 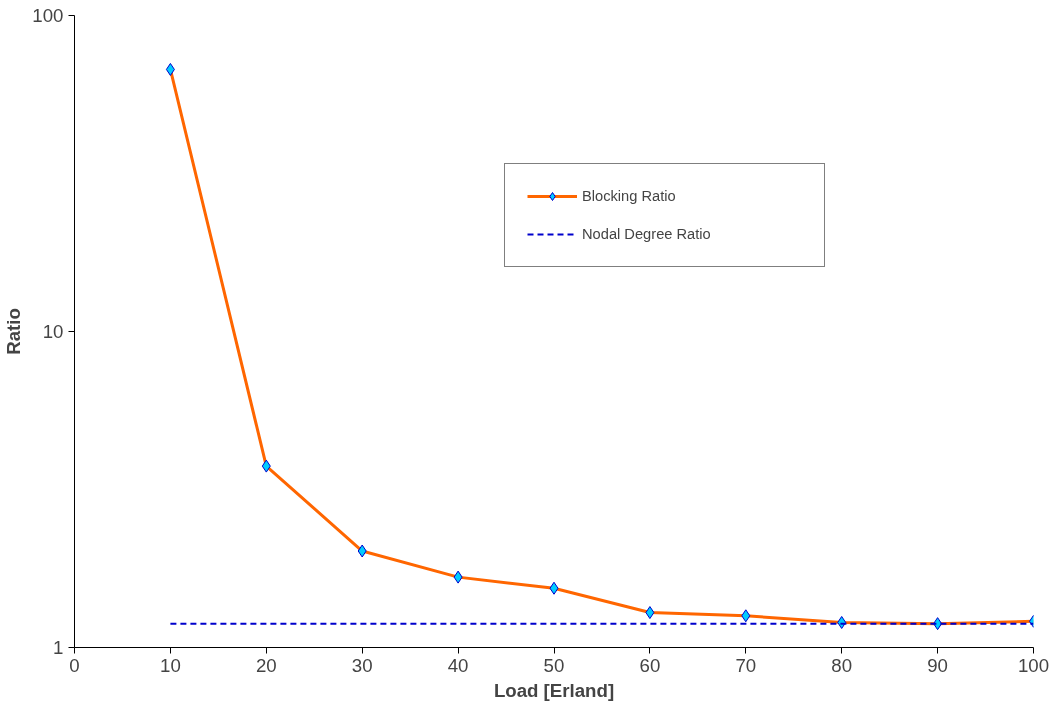 I want to click on y-tick-label: 1, so click(x=58, y=647).